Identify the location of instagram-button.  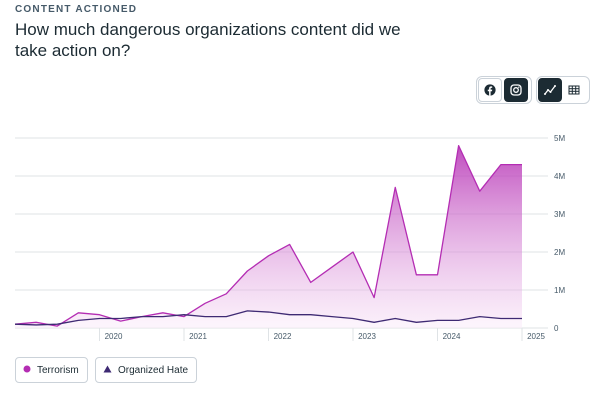
(516, 90).